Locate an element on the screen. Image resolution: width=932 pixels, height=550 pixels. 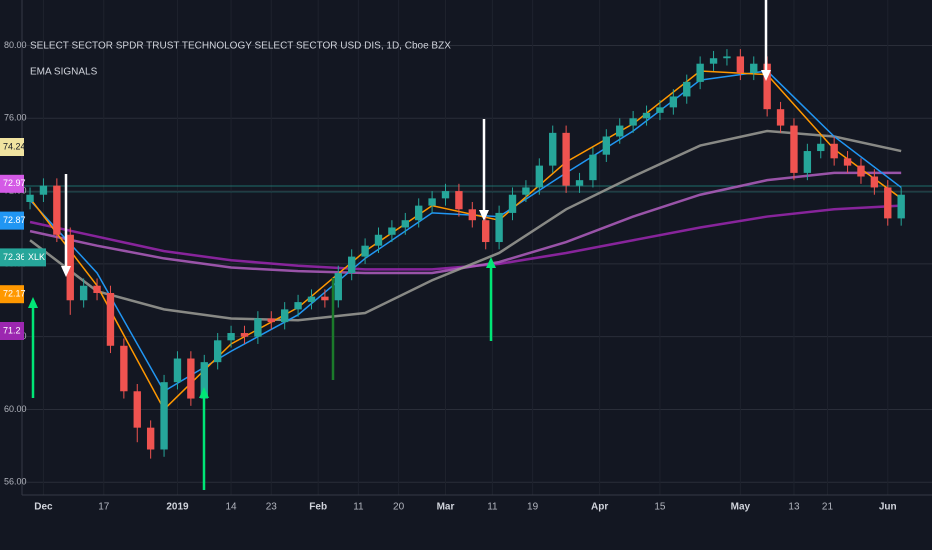
price-badge-label: 71.2 is located at coordinates (12, 330).